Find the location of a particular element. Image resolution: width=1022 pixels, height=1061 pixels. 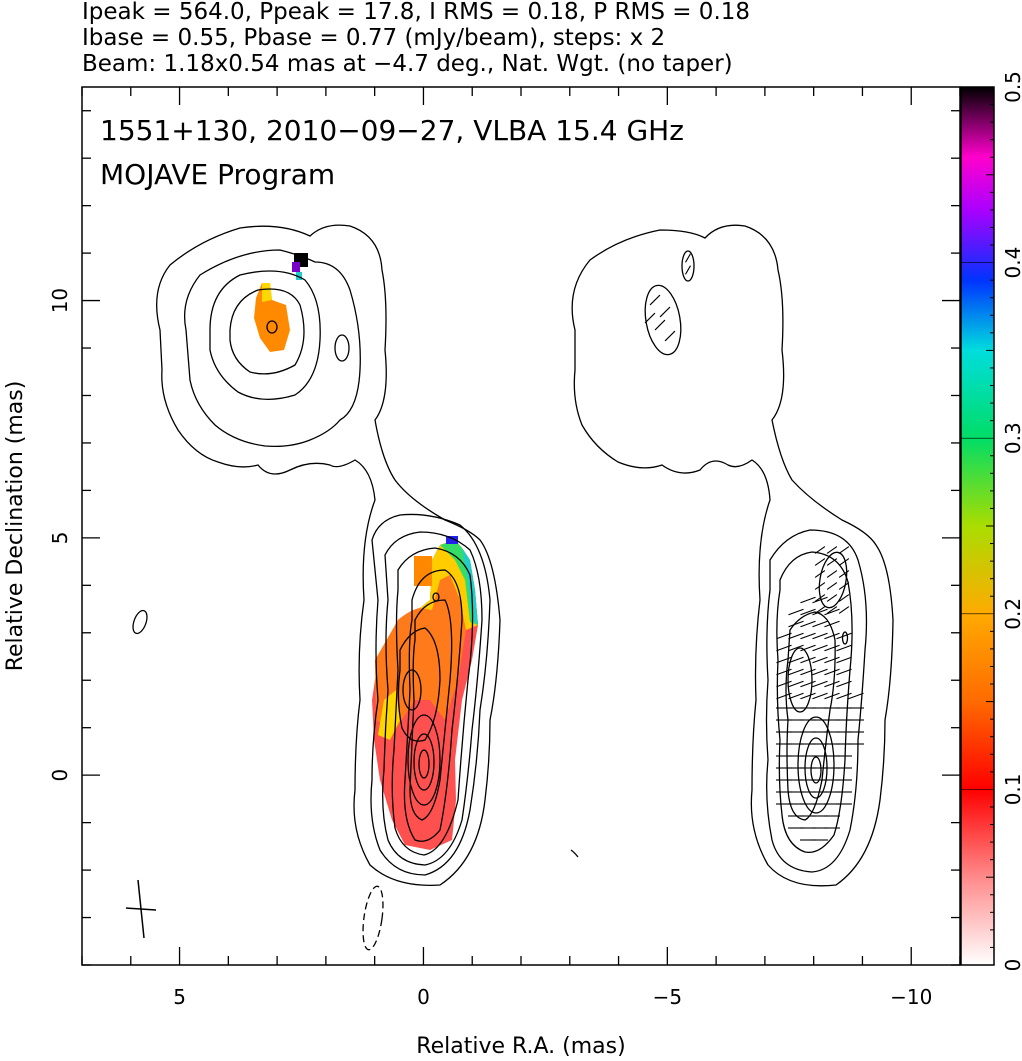

x-tick-label: 0 is located at coordinates (423, 997).